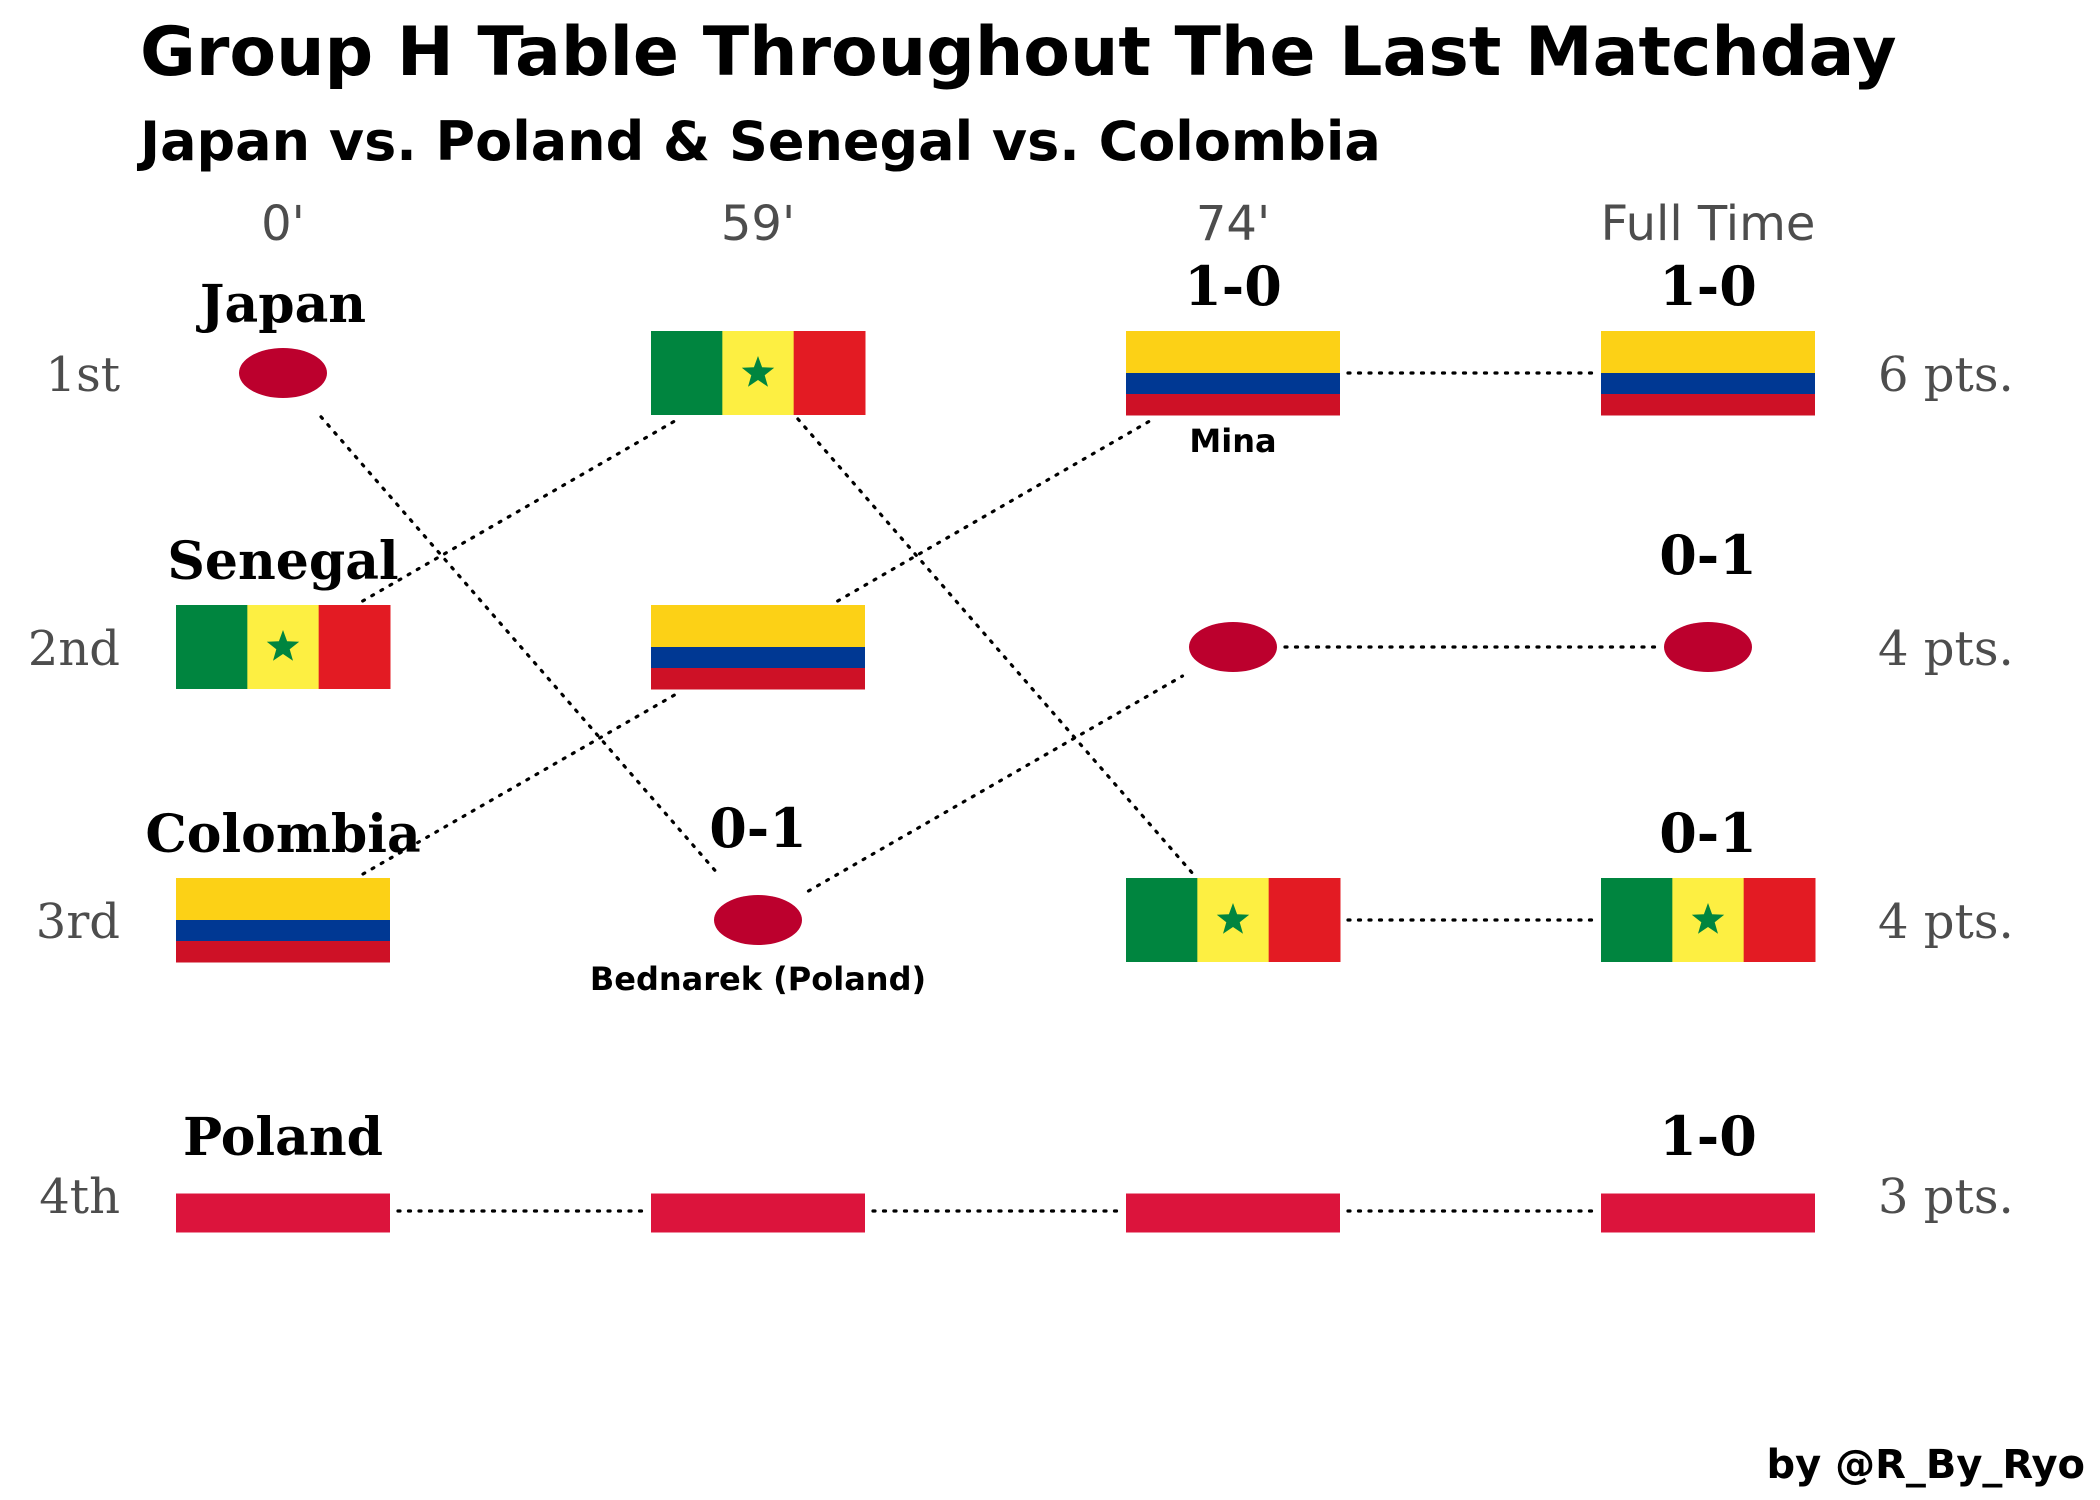 The height and width of the screenshot is (1500, 2100). Describe the element at coordinates (281, 304) in the screenshot. I see `team-name-label: Japan` at that location.